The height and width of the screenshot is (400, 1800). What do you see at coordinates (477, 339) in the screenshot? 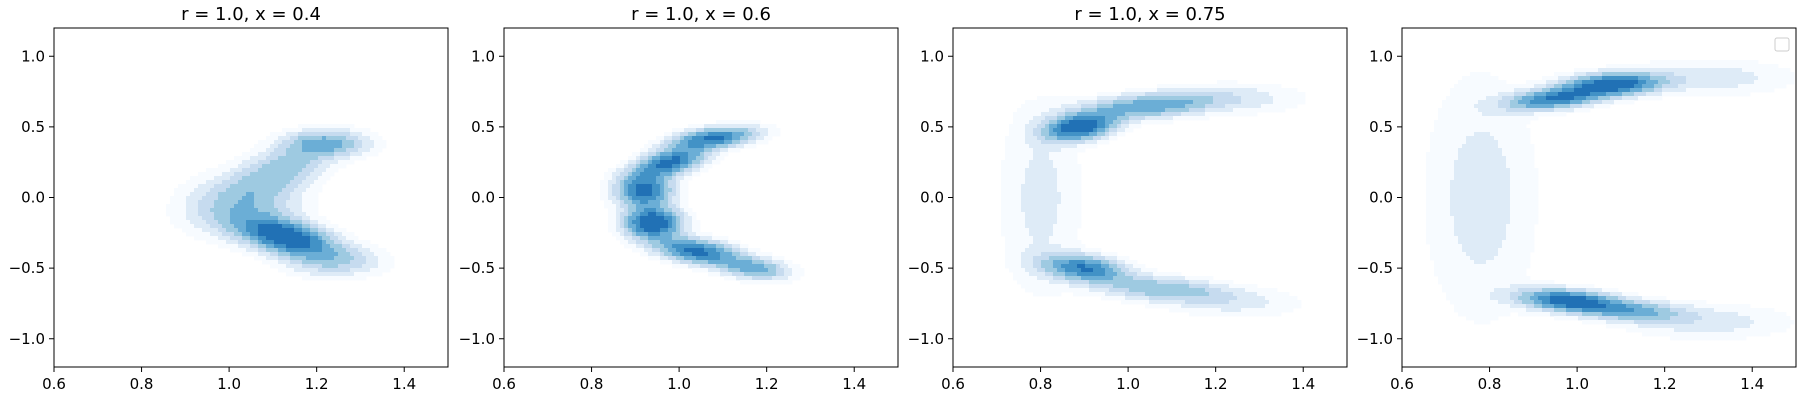
I see `y-tick-label: −1.0` at bounding box center [477, 339].